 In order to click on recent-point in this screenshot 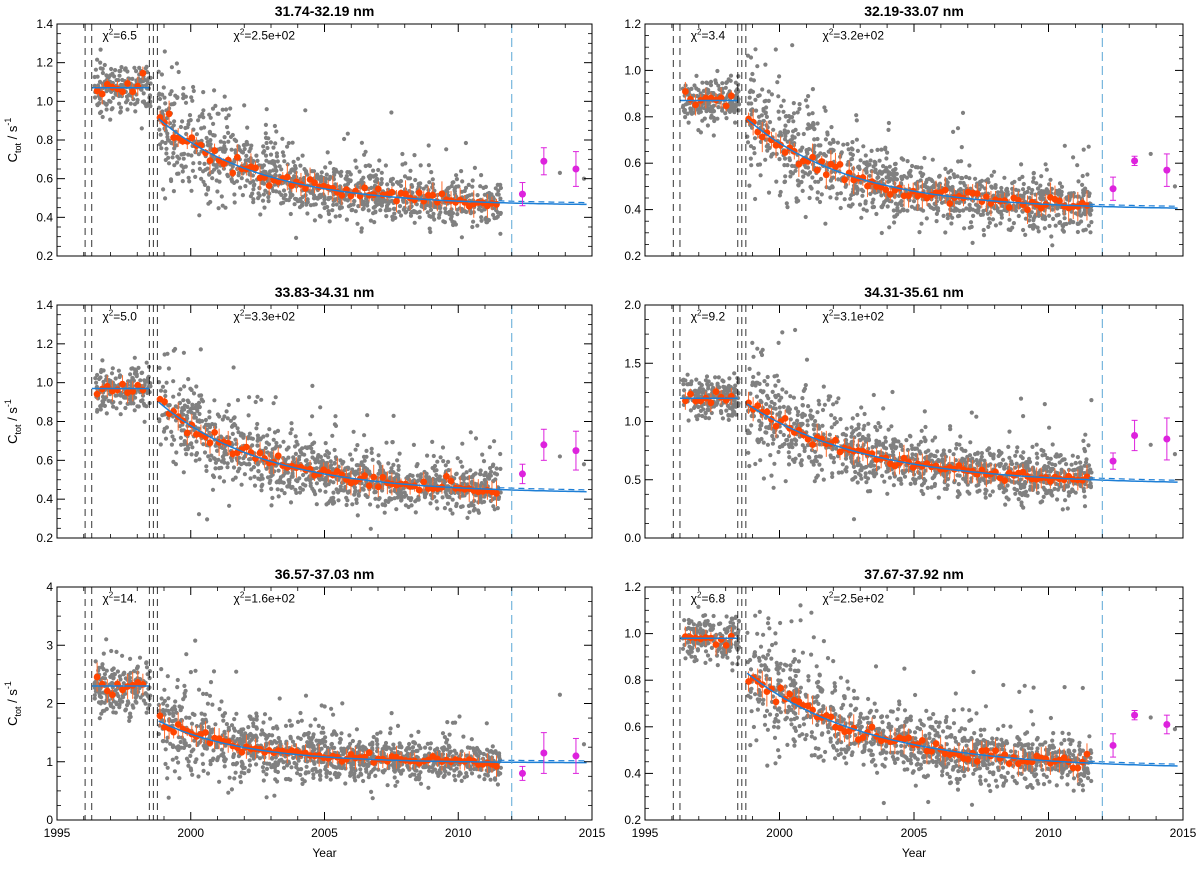, I will do `click(1135, 161)`.